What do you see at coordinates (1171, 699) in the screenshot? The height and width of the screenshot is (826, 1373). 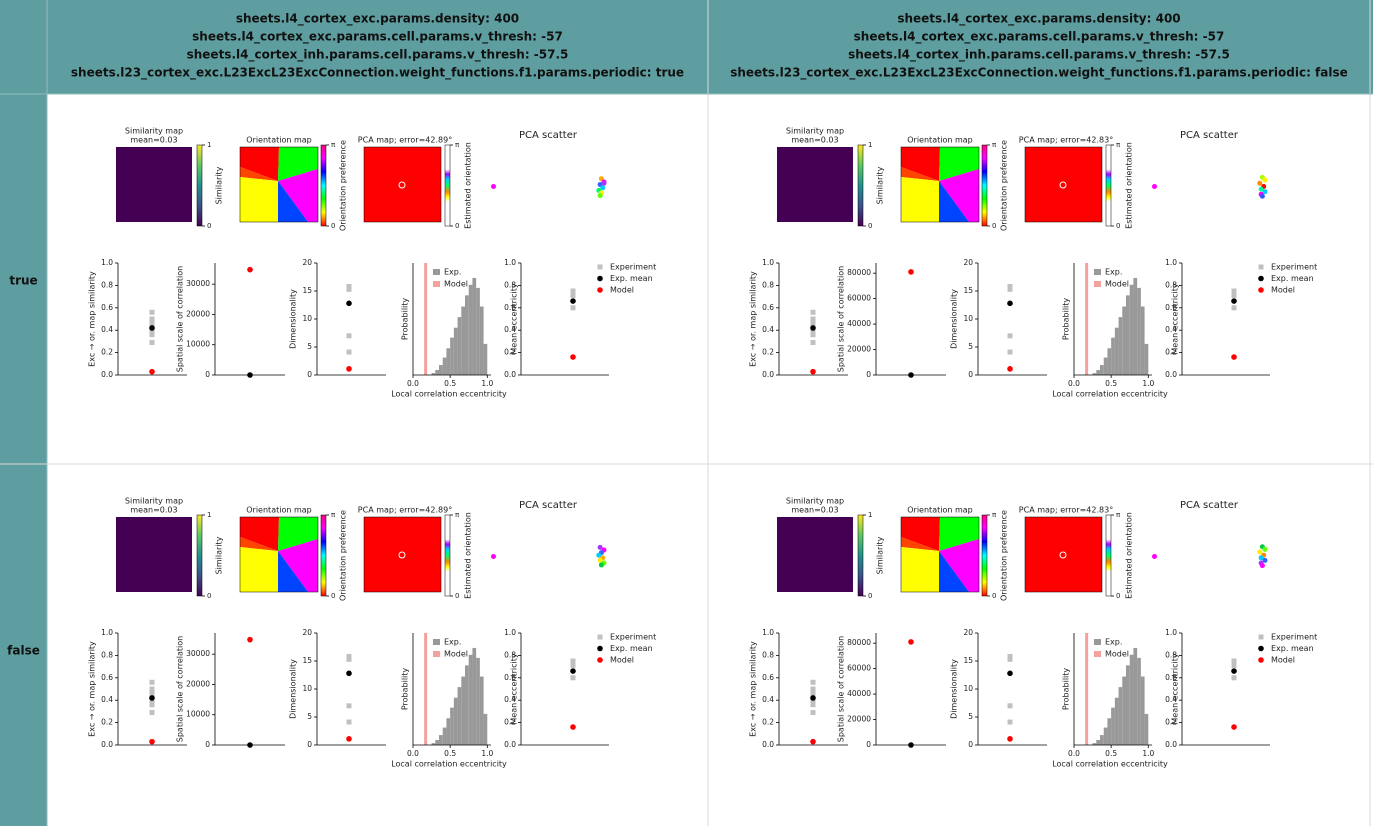 I see `y-tick-label: 0.4` at bounding box center [1171, 699].